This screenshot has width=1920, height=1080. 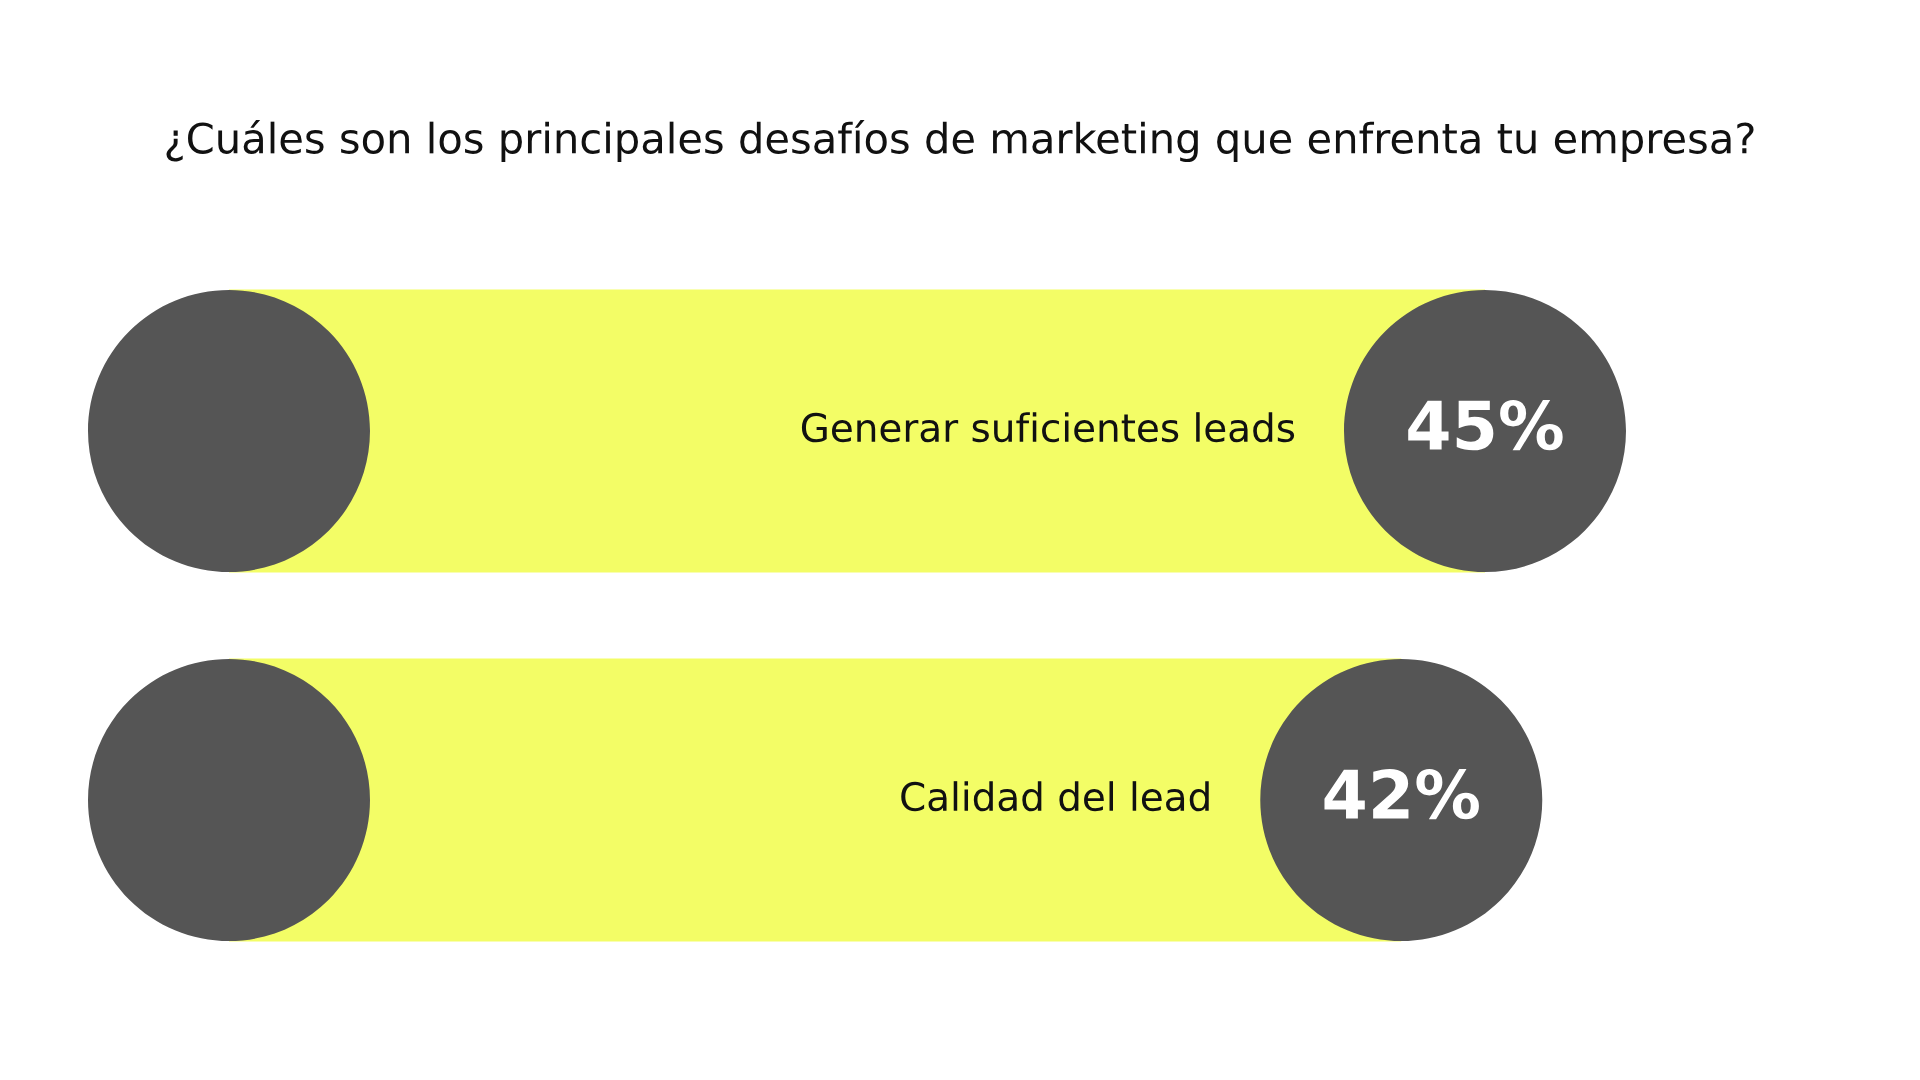 What do you see at coordinates (1401, 794) in the screenshot?
I see `data-label: 42%` at bounding box center [1401, 794].